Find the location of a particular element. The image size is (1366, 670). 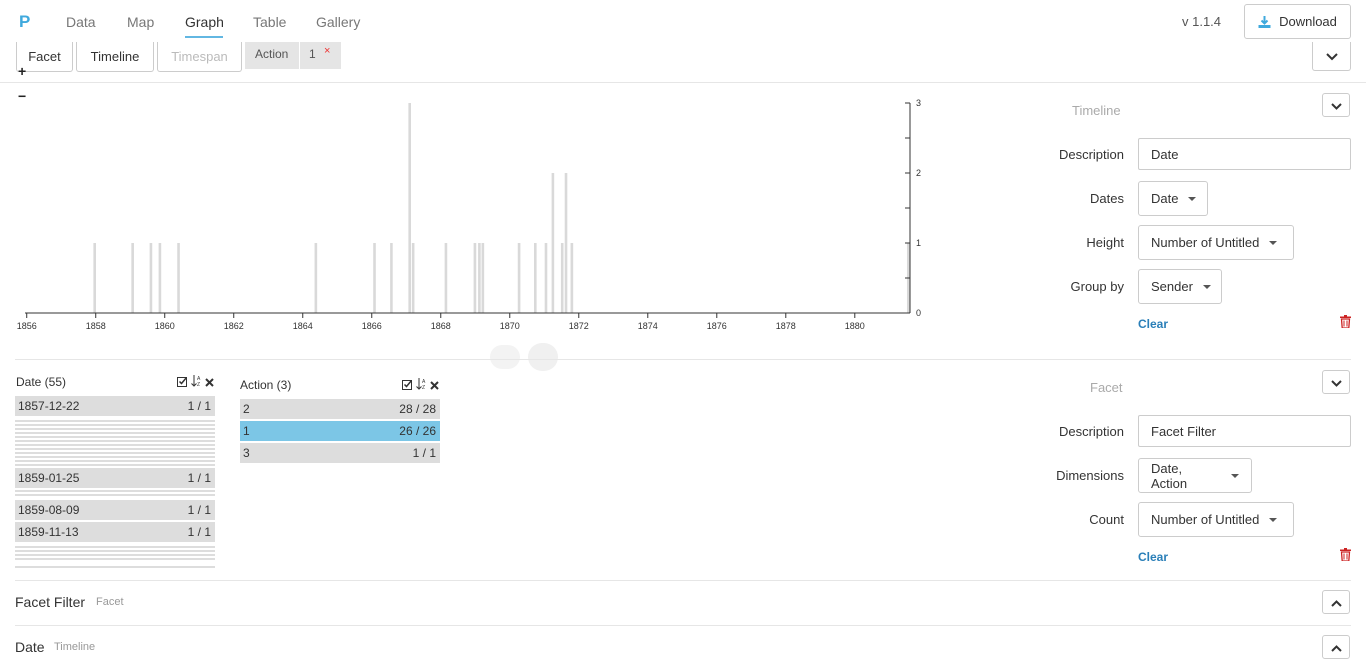

date-facet-row: 1859-08-09 1 / 1 is located at coordinates (115, 510).